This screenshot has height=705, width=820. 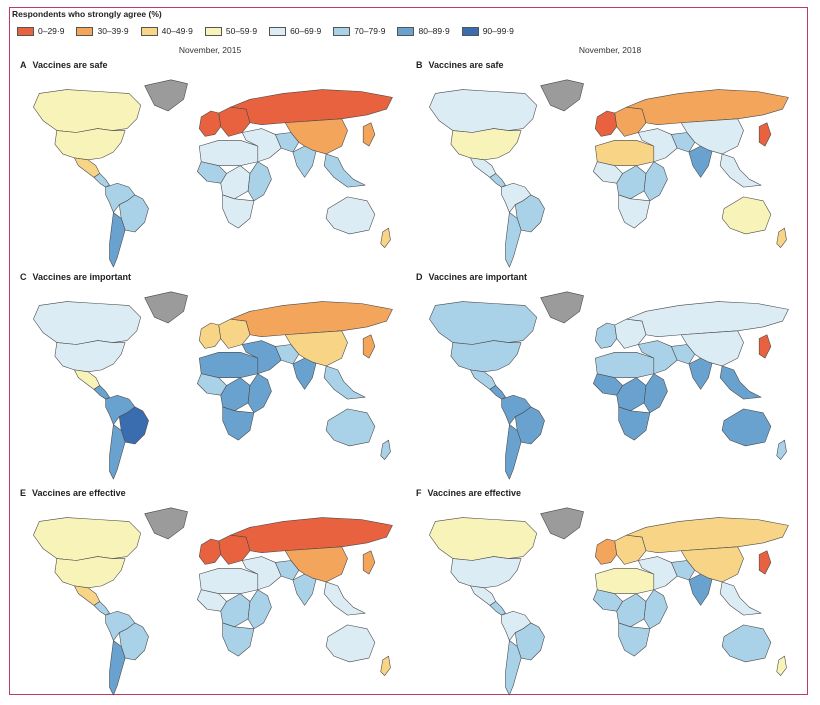 What do you see at coordinates (210, 379) in the screenshot?
I see `map-panel-c: C Vaccines are important` at bounding box center [210, 379].